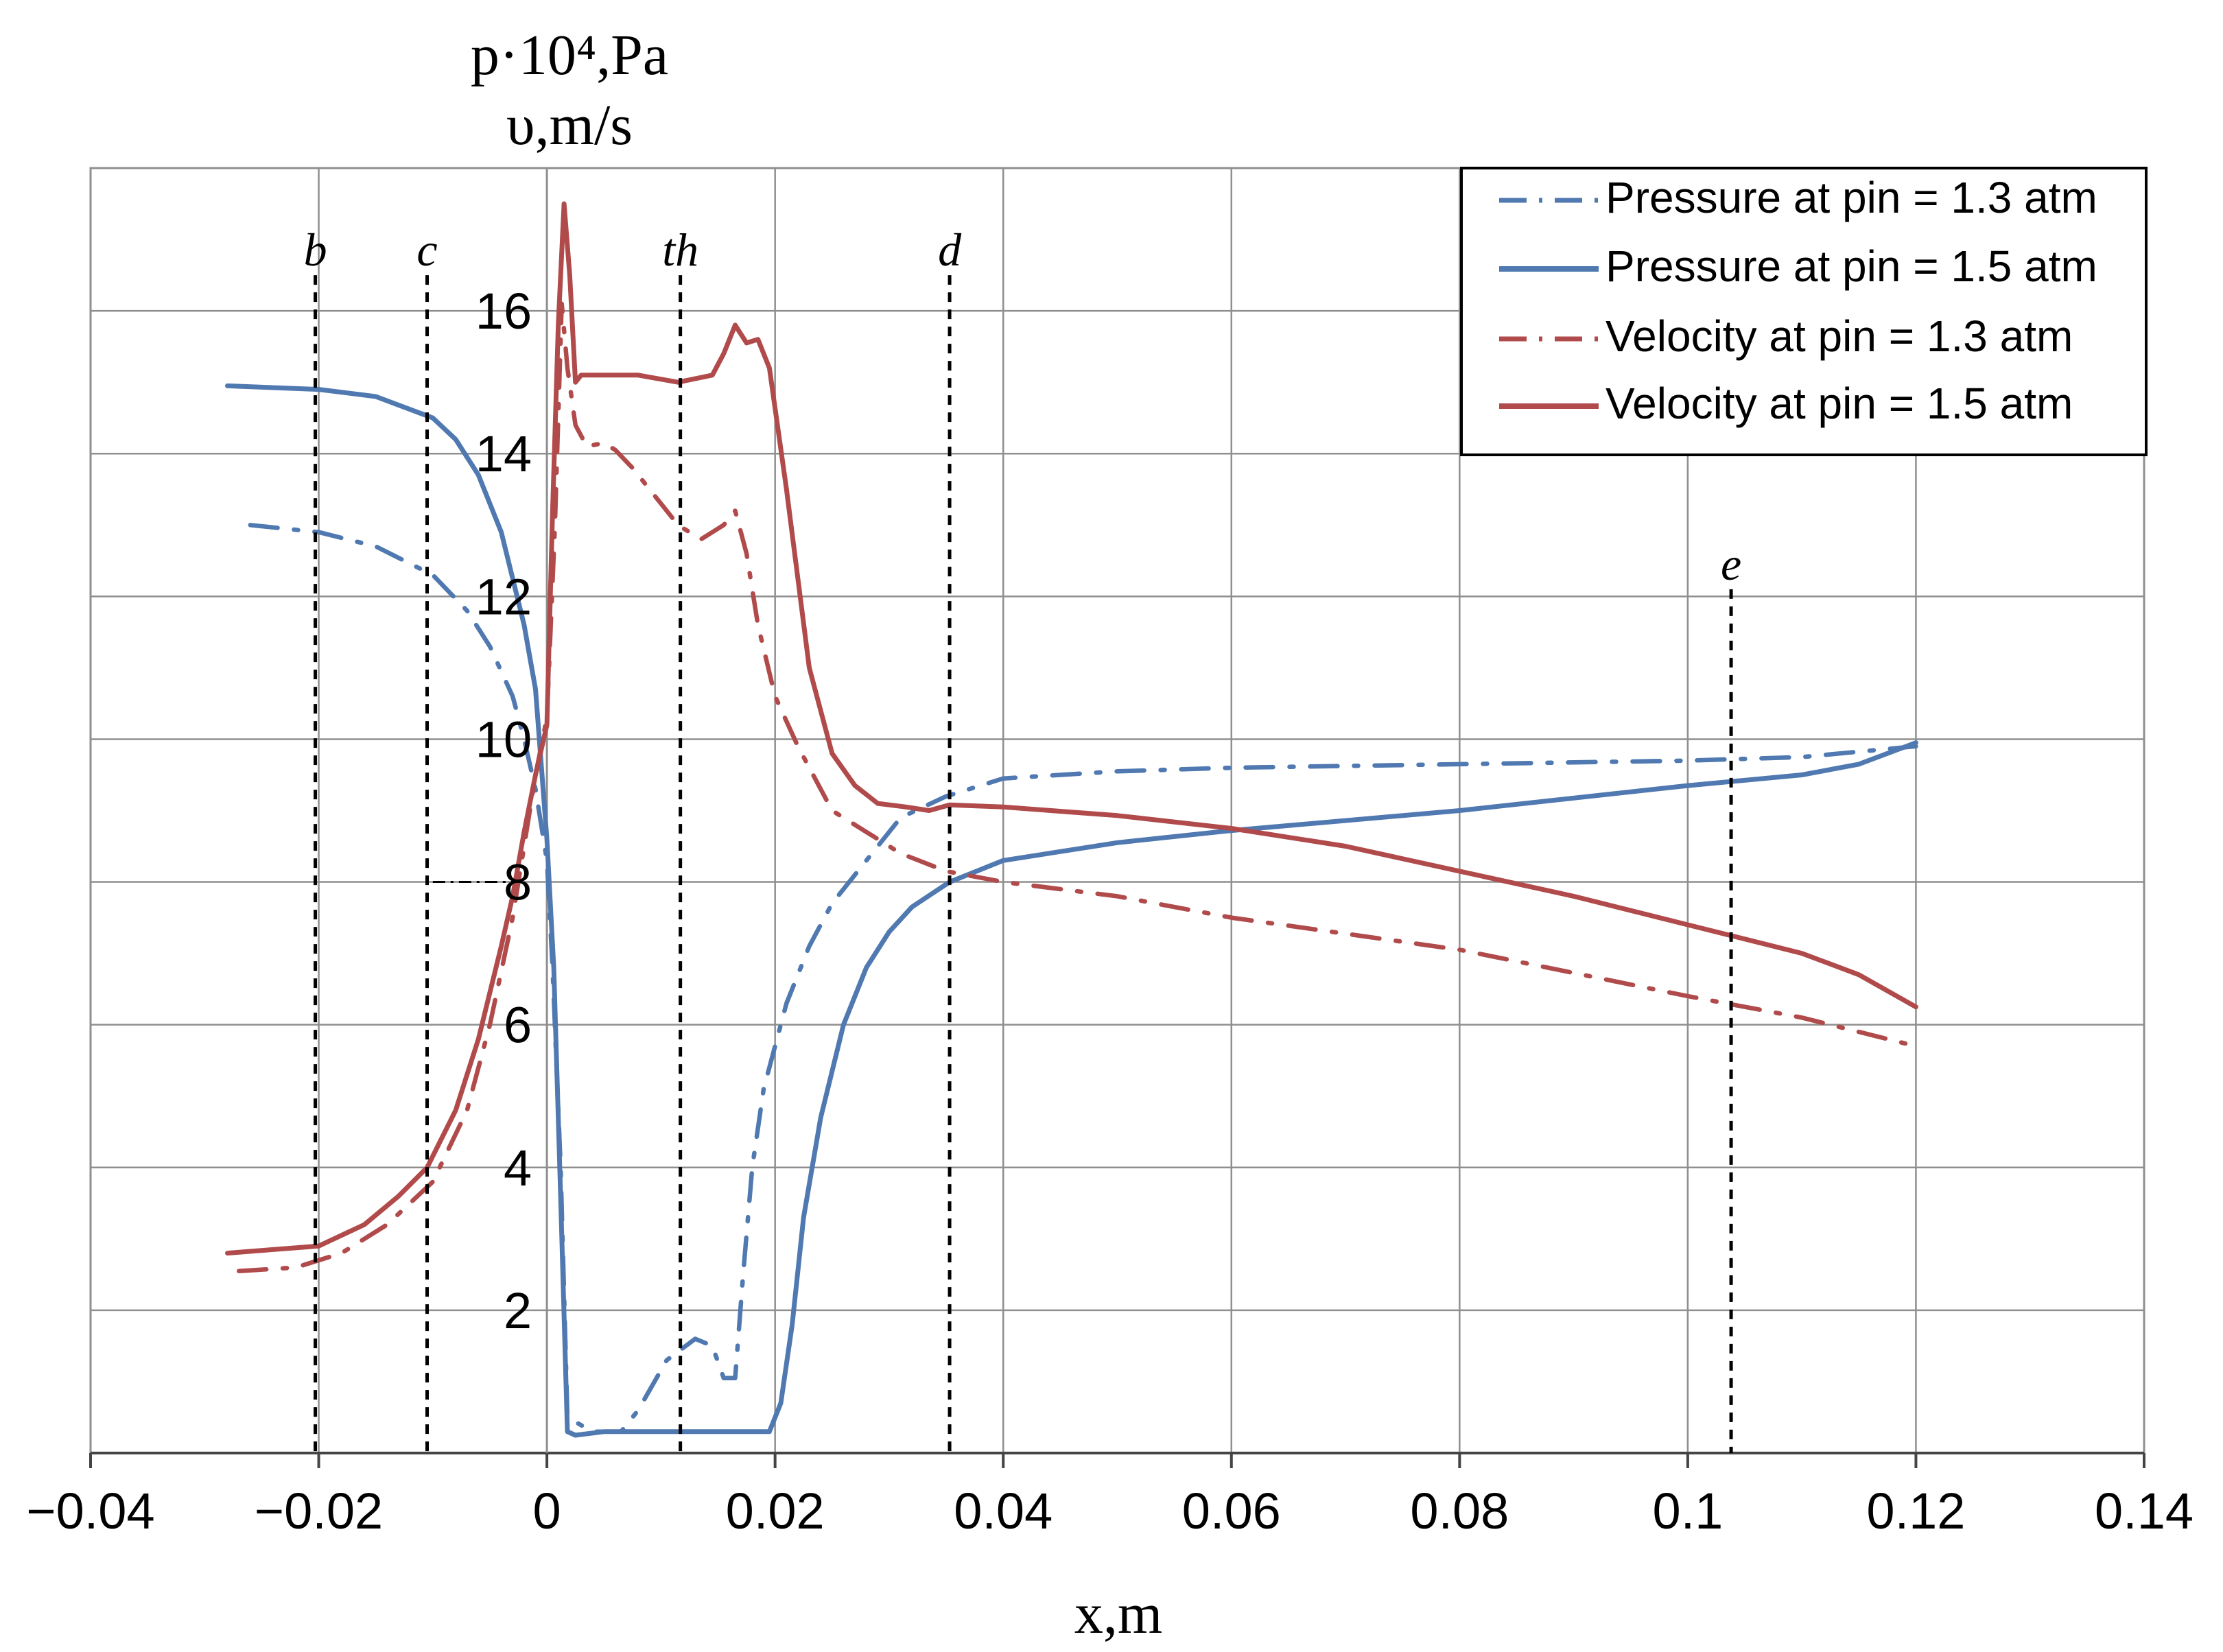  I want to click on x-tick-labels: −0.04 −0.02 0 0.02 0.04 0.06 0.08 0.1 0.12 0.14, so click(1109, 1511).